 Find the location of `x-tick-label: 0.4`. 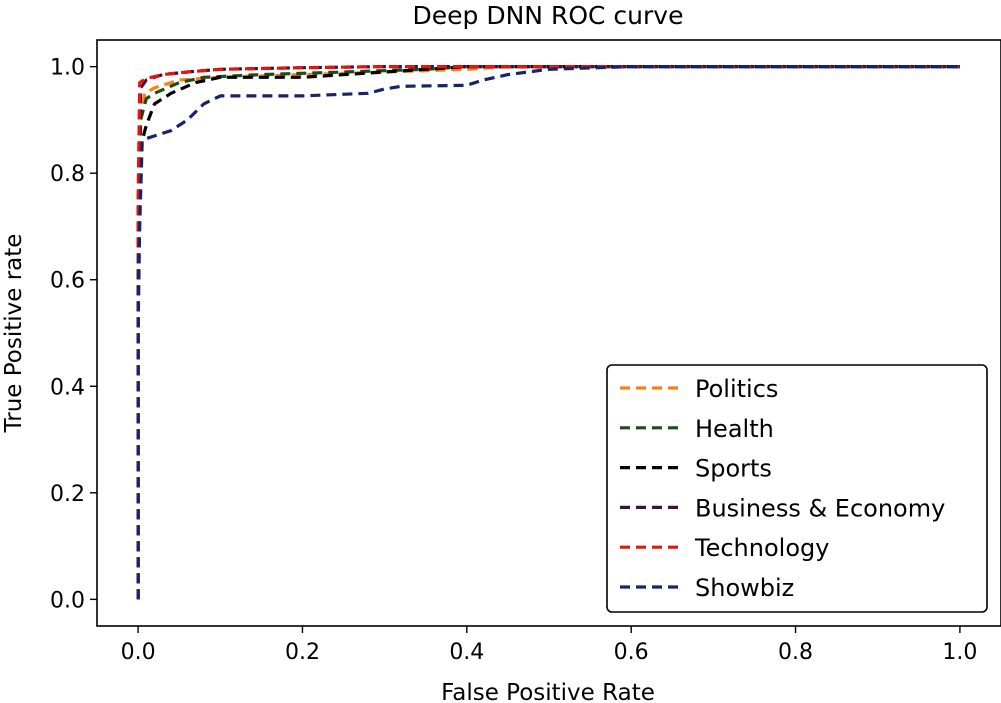

x-tick-label: 0.4 is located at coordinates (466, 652).